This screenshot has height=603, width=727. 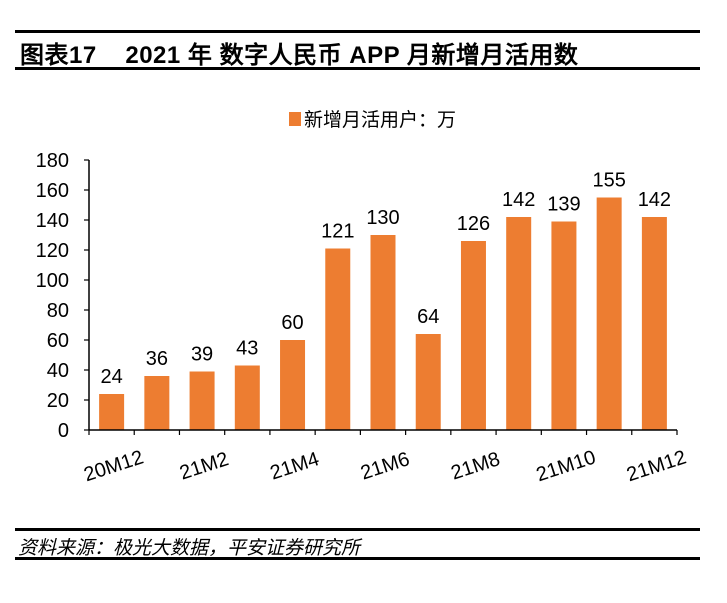 What do you see at coordinates (157, 359) in the screenshot?
I see `data-label: 36` at bounding box center [157, 359].